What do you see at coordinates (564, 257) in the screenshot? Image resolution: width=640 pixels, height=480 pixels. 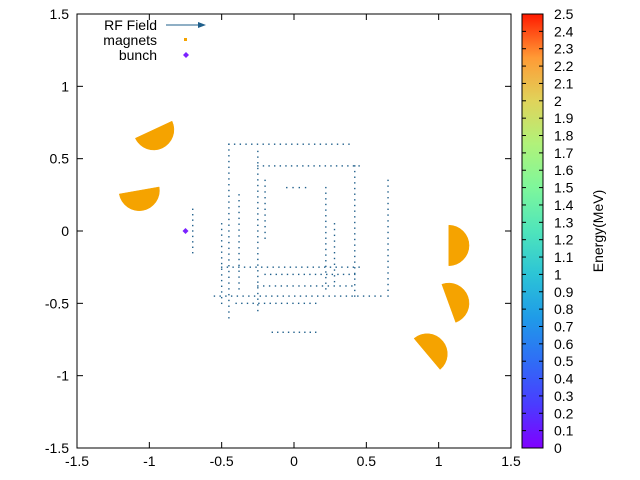 I see `colorbar-tick-label: 1.1` at bounding box center [564, 257].